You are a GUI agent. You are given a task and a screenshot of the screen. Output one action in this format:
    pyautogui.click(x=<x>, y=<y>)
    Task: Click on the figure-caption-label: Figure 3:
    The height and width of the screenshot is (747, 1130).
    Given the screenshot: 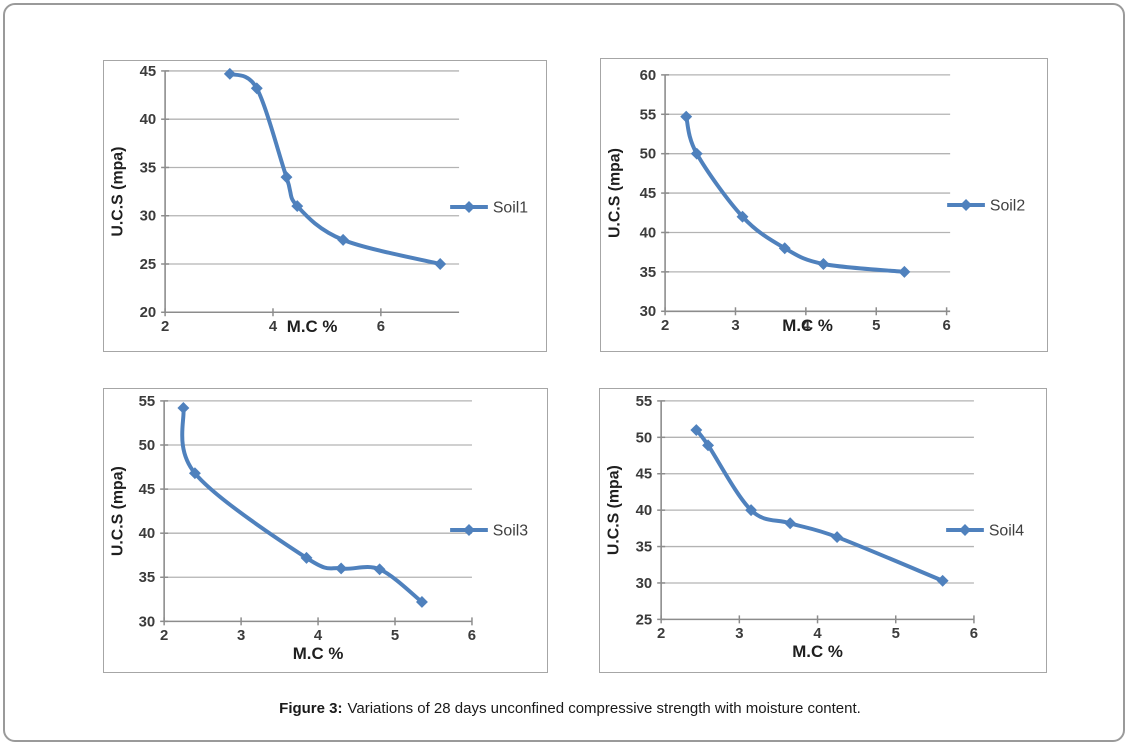 What is the action you would take?
    pyautogui.click(x=311, y=708)
    